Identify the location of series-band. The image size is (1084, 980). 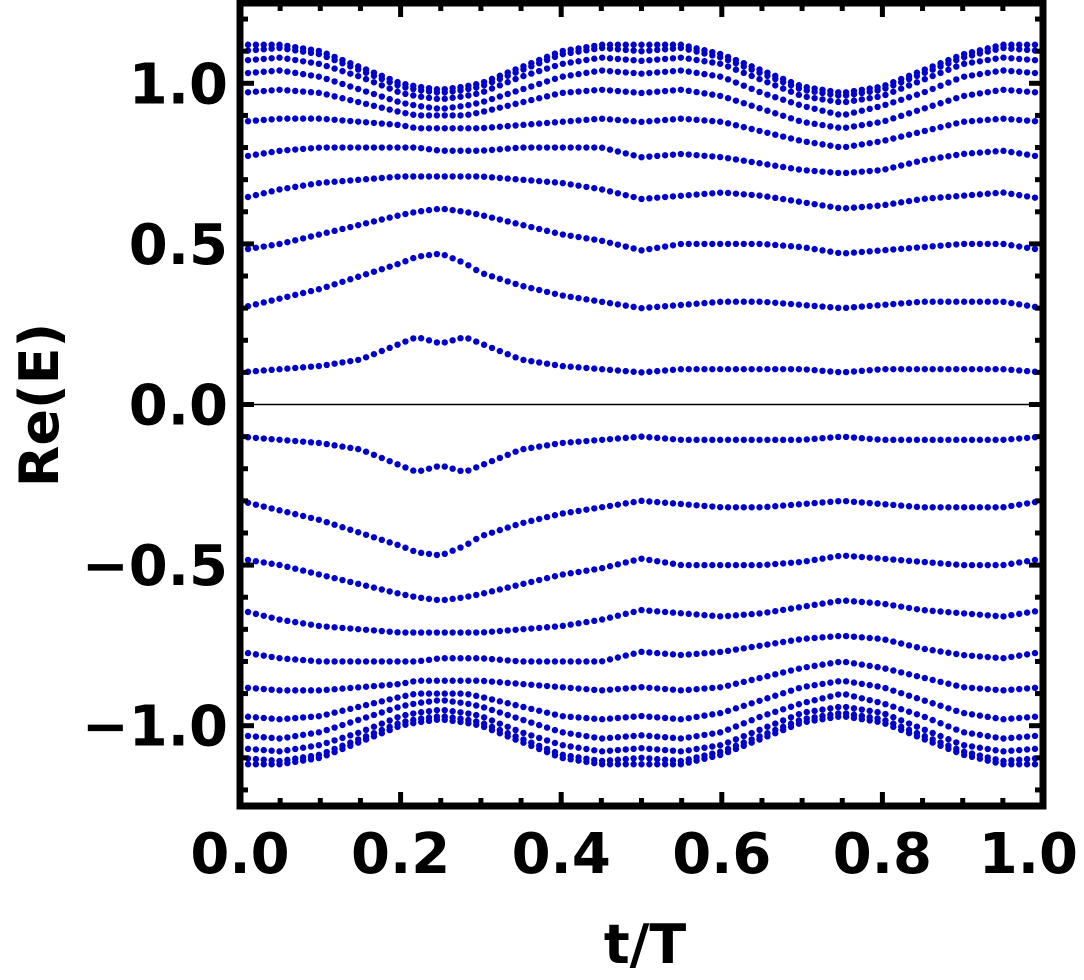
(641, 648).